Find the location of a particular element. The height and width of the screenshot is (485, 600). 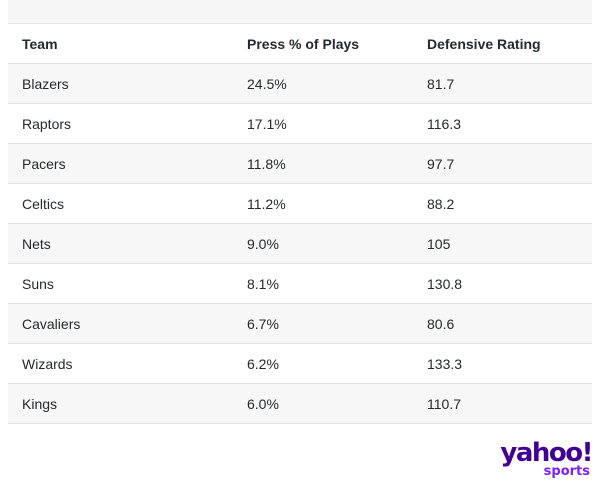

table-header-row: Team Press % of Plays Defensive Rating is located at coordinates (300, 44).